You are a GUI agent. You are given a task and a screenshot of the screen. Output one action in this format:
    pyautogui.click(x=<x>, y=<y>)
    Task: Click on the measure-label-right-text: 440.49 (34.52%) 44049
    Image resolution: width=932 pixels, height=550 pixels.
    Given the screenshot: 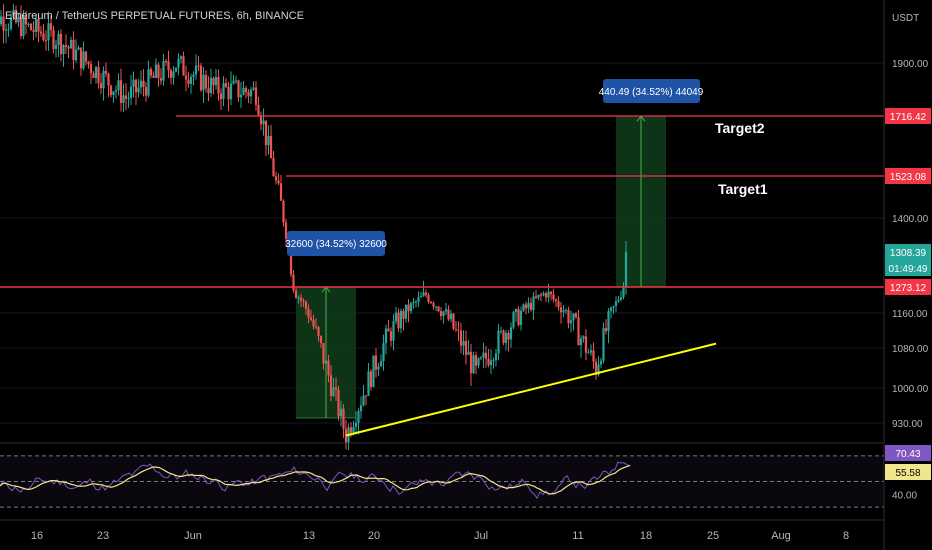 What is the action you would take?
    pyautogui.click(x=651, y=92)
    